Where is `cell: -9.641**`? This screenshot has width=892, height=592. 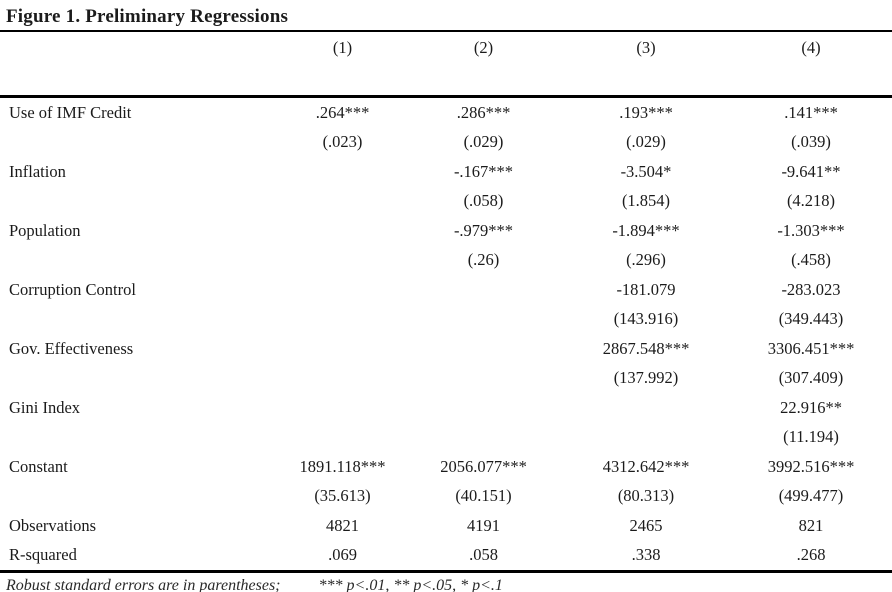
cell: -9.641** is located at coordinates (811, 171).